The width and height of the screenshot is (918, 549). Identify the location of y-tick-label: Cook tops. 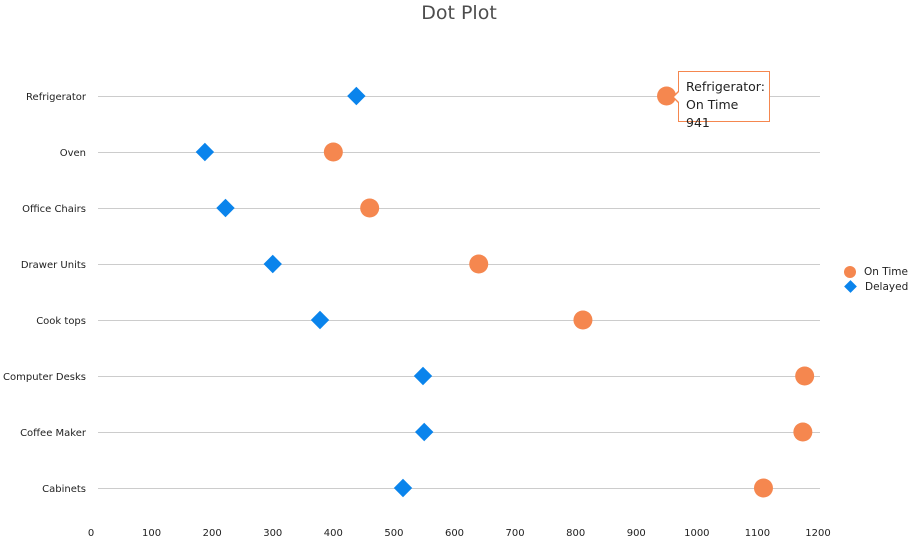
(61, 321).